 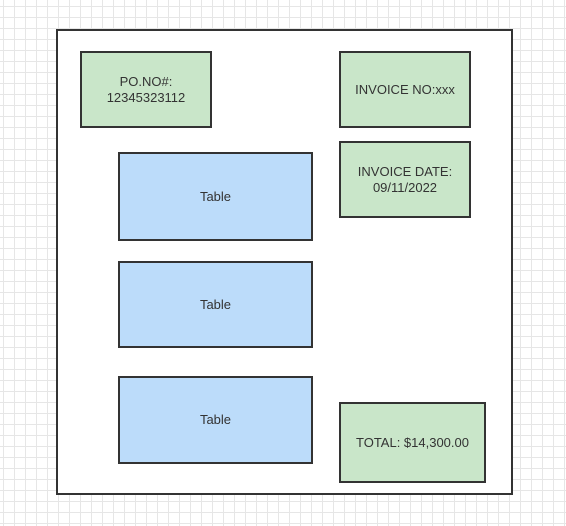 I want to click on invoice-number-label: INVOICE NO:xxx, so click(x=405, y=89).